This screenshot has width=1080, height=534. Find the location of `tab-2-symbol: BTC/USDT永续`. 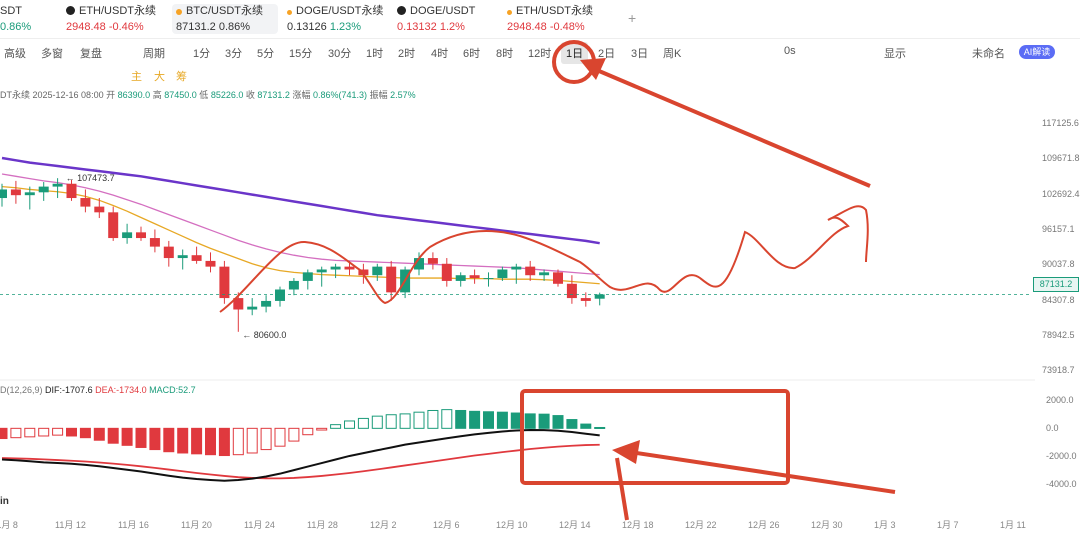

tab-2-symbol: BTC/USDT永续 is located at coordinates (224, 11).